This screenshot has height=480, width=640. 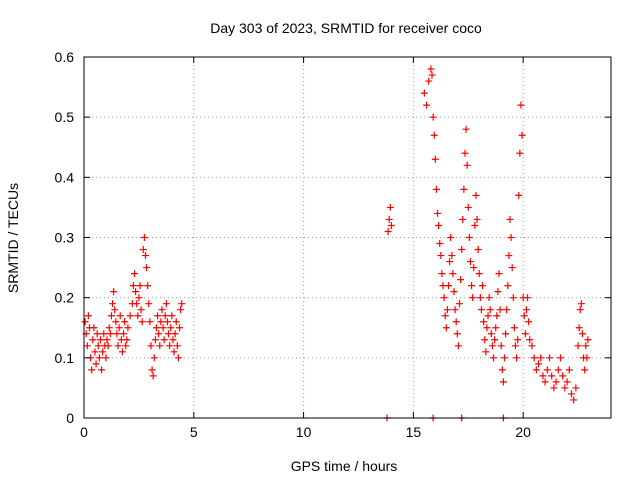 I want to click on y-tick-label: 0.3, so click(x=65, y=238).